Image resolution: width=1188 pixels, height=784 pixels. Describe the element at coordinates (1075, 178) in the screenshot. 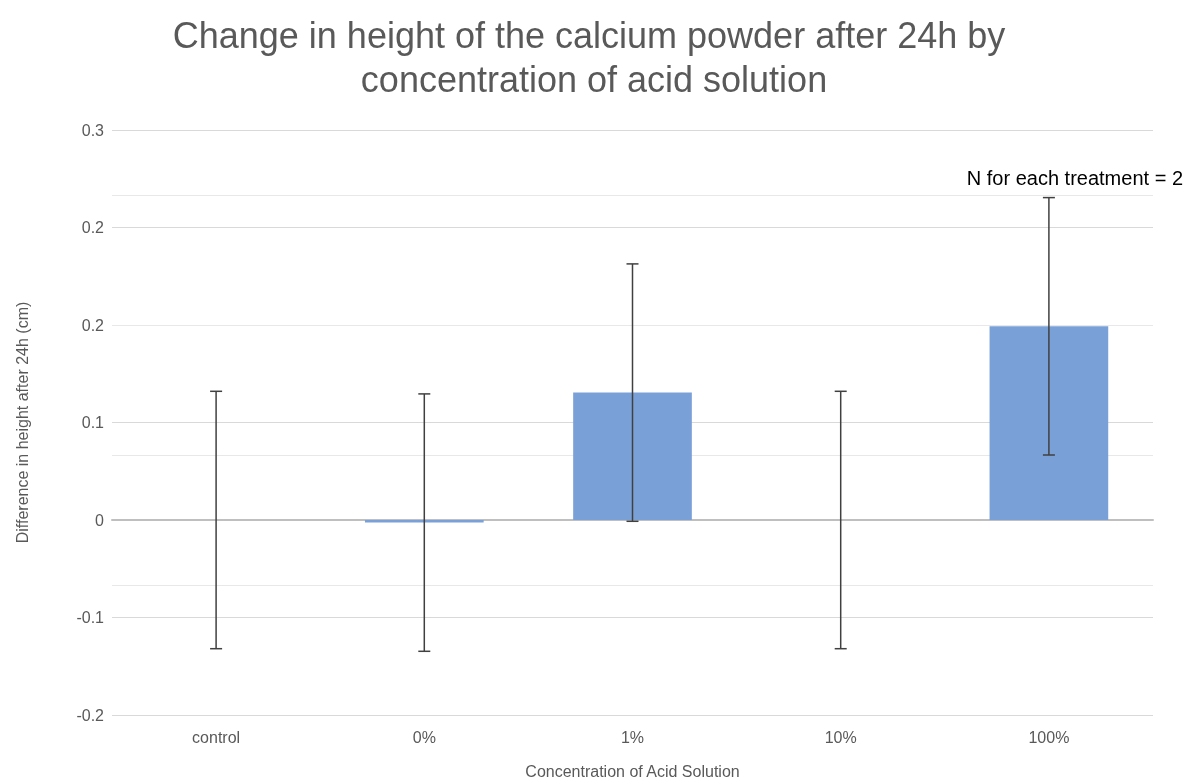

I see `annotation: N for each treatment = 2` at that location.